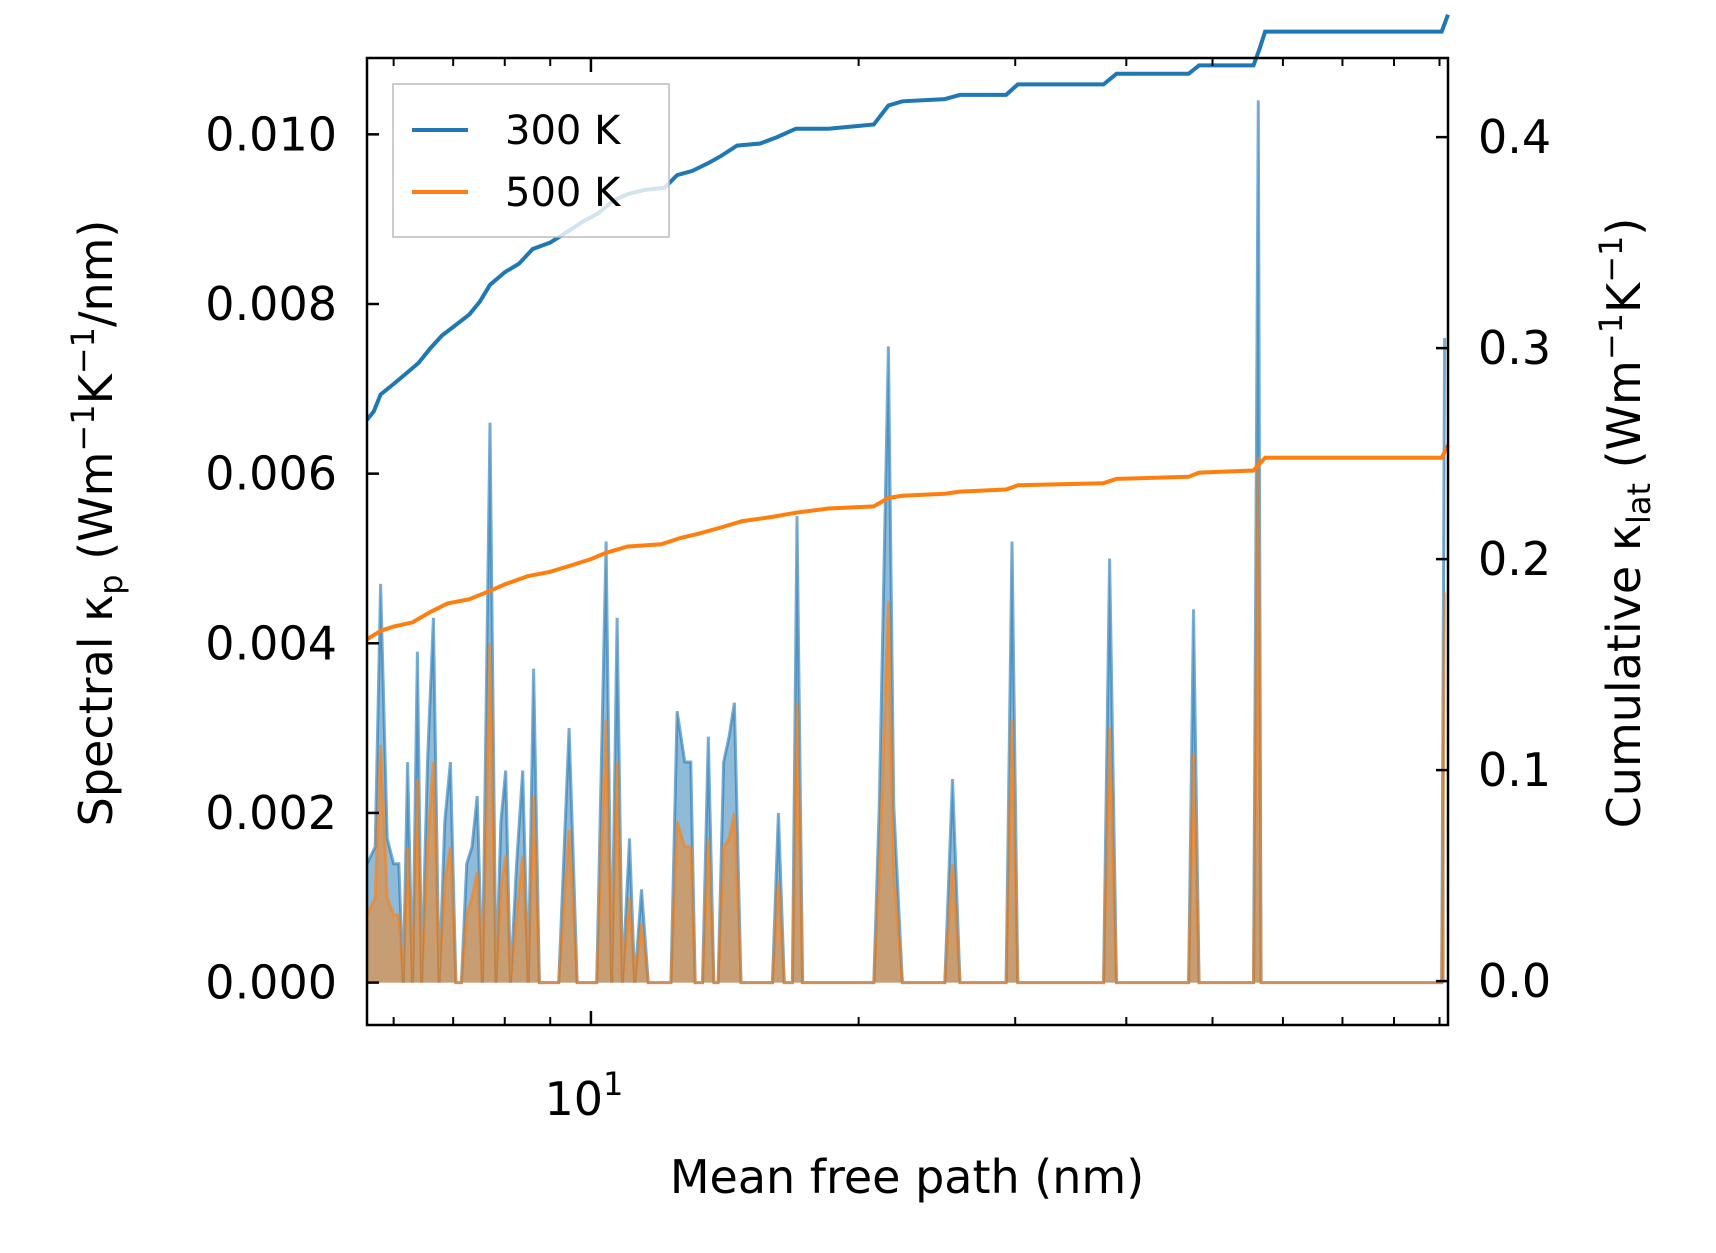 Image resolution: width=1716 pixels, height=1253 pixels. I want to click on left-y-tick-label: 0.004, so click(271, 643).